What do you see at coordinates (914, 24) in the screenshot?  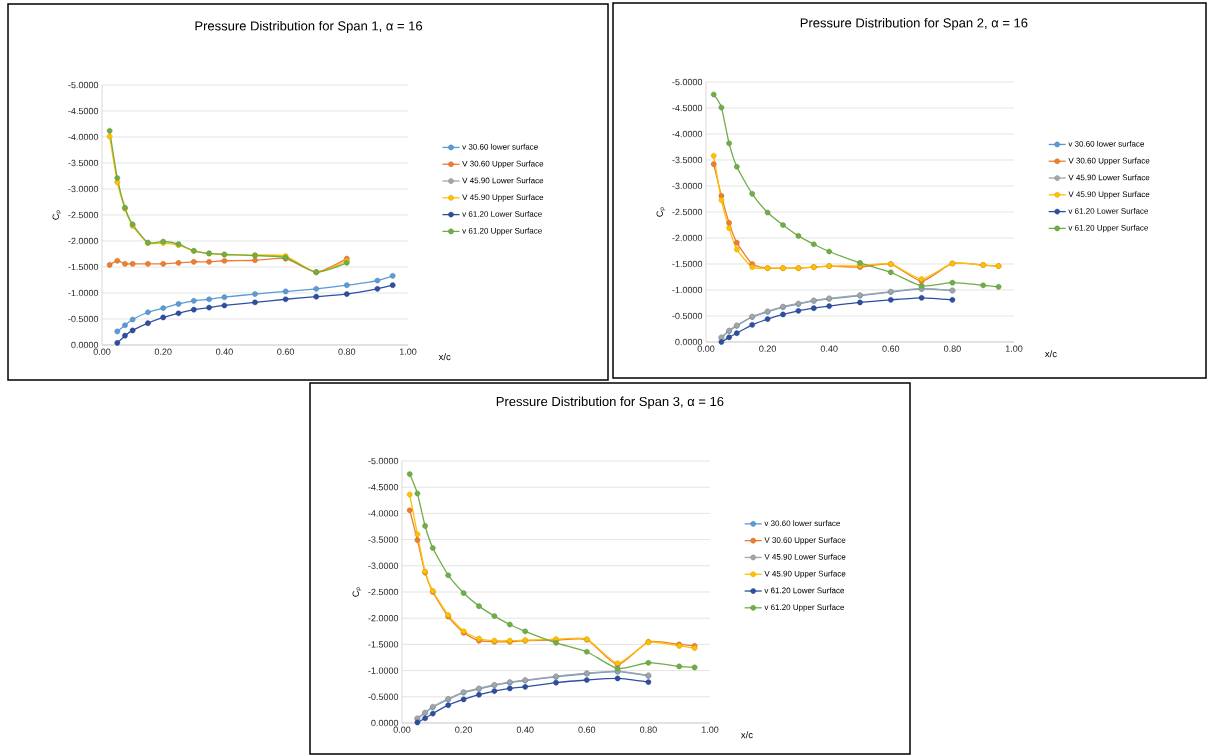 I see `chart-title: Pressure Distribution for Span 2, α = 16` at bounding box center [914, 24].